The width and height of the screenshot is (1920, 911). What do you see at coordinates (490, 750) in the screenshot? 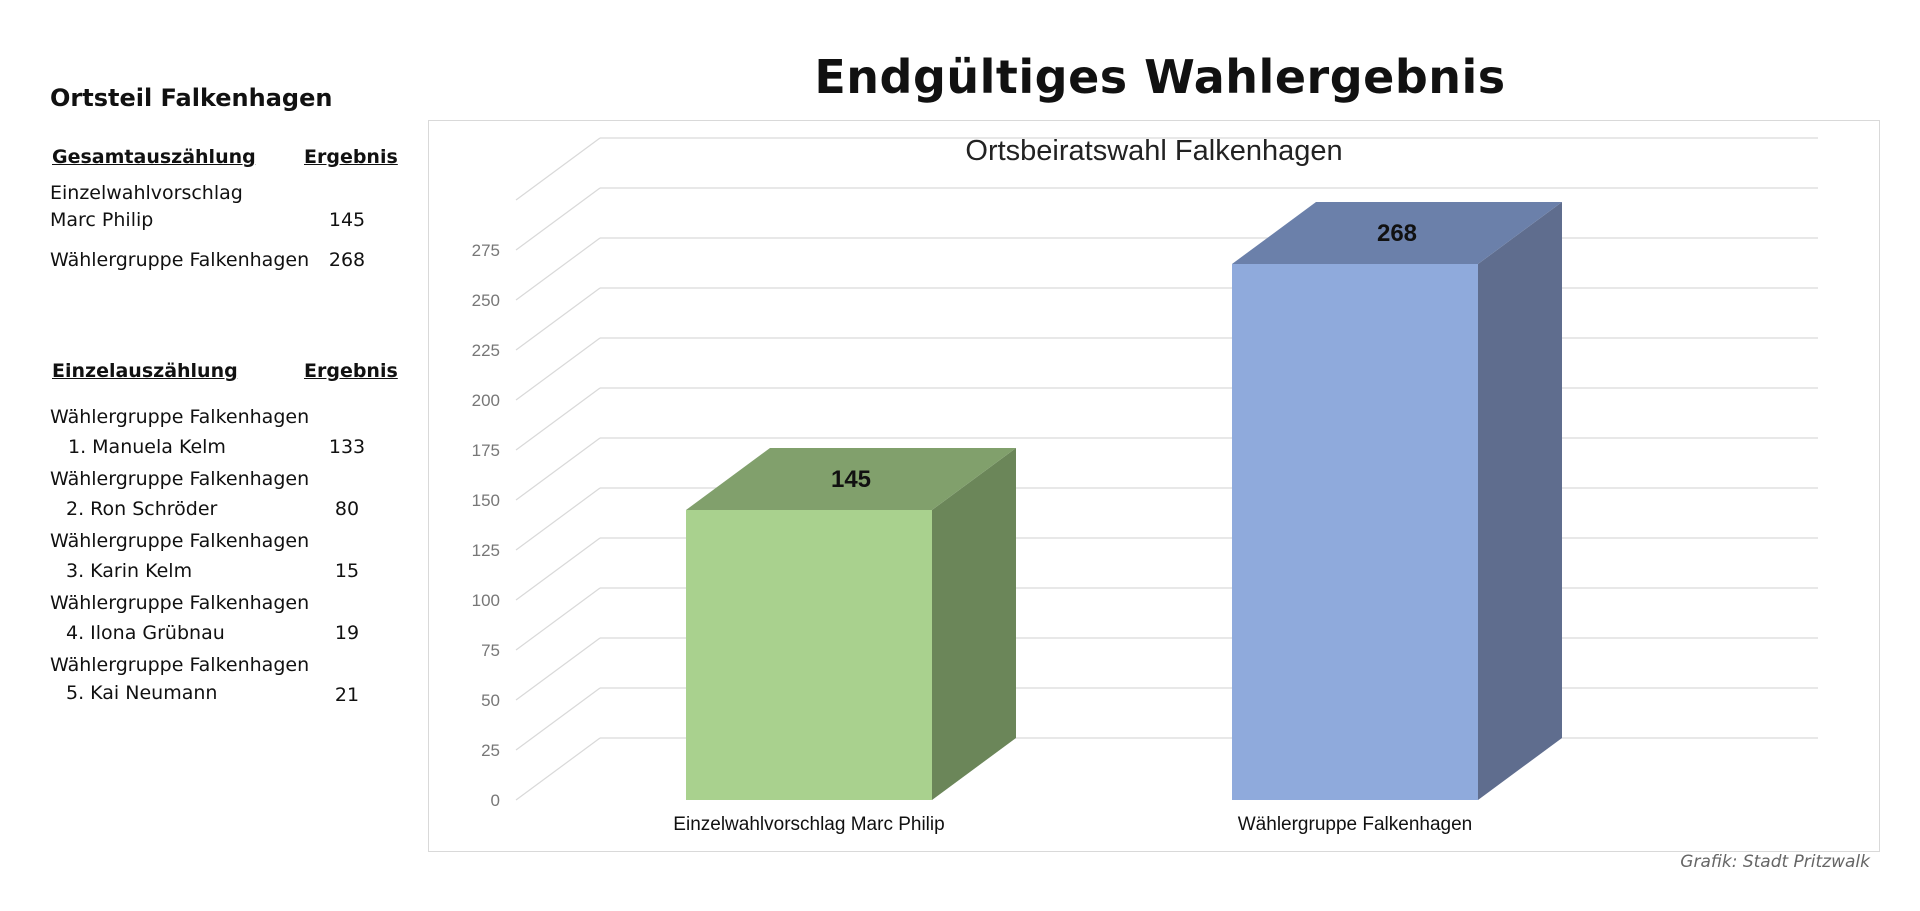
I see `y-tick-label: 25` at bounding box center [490, 750].